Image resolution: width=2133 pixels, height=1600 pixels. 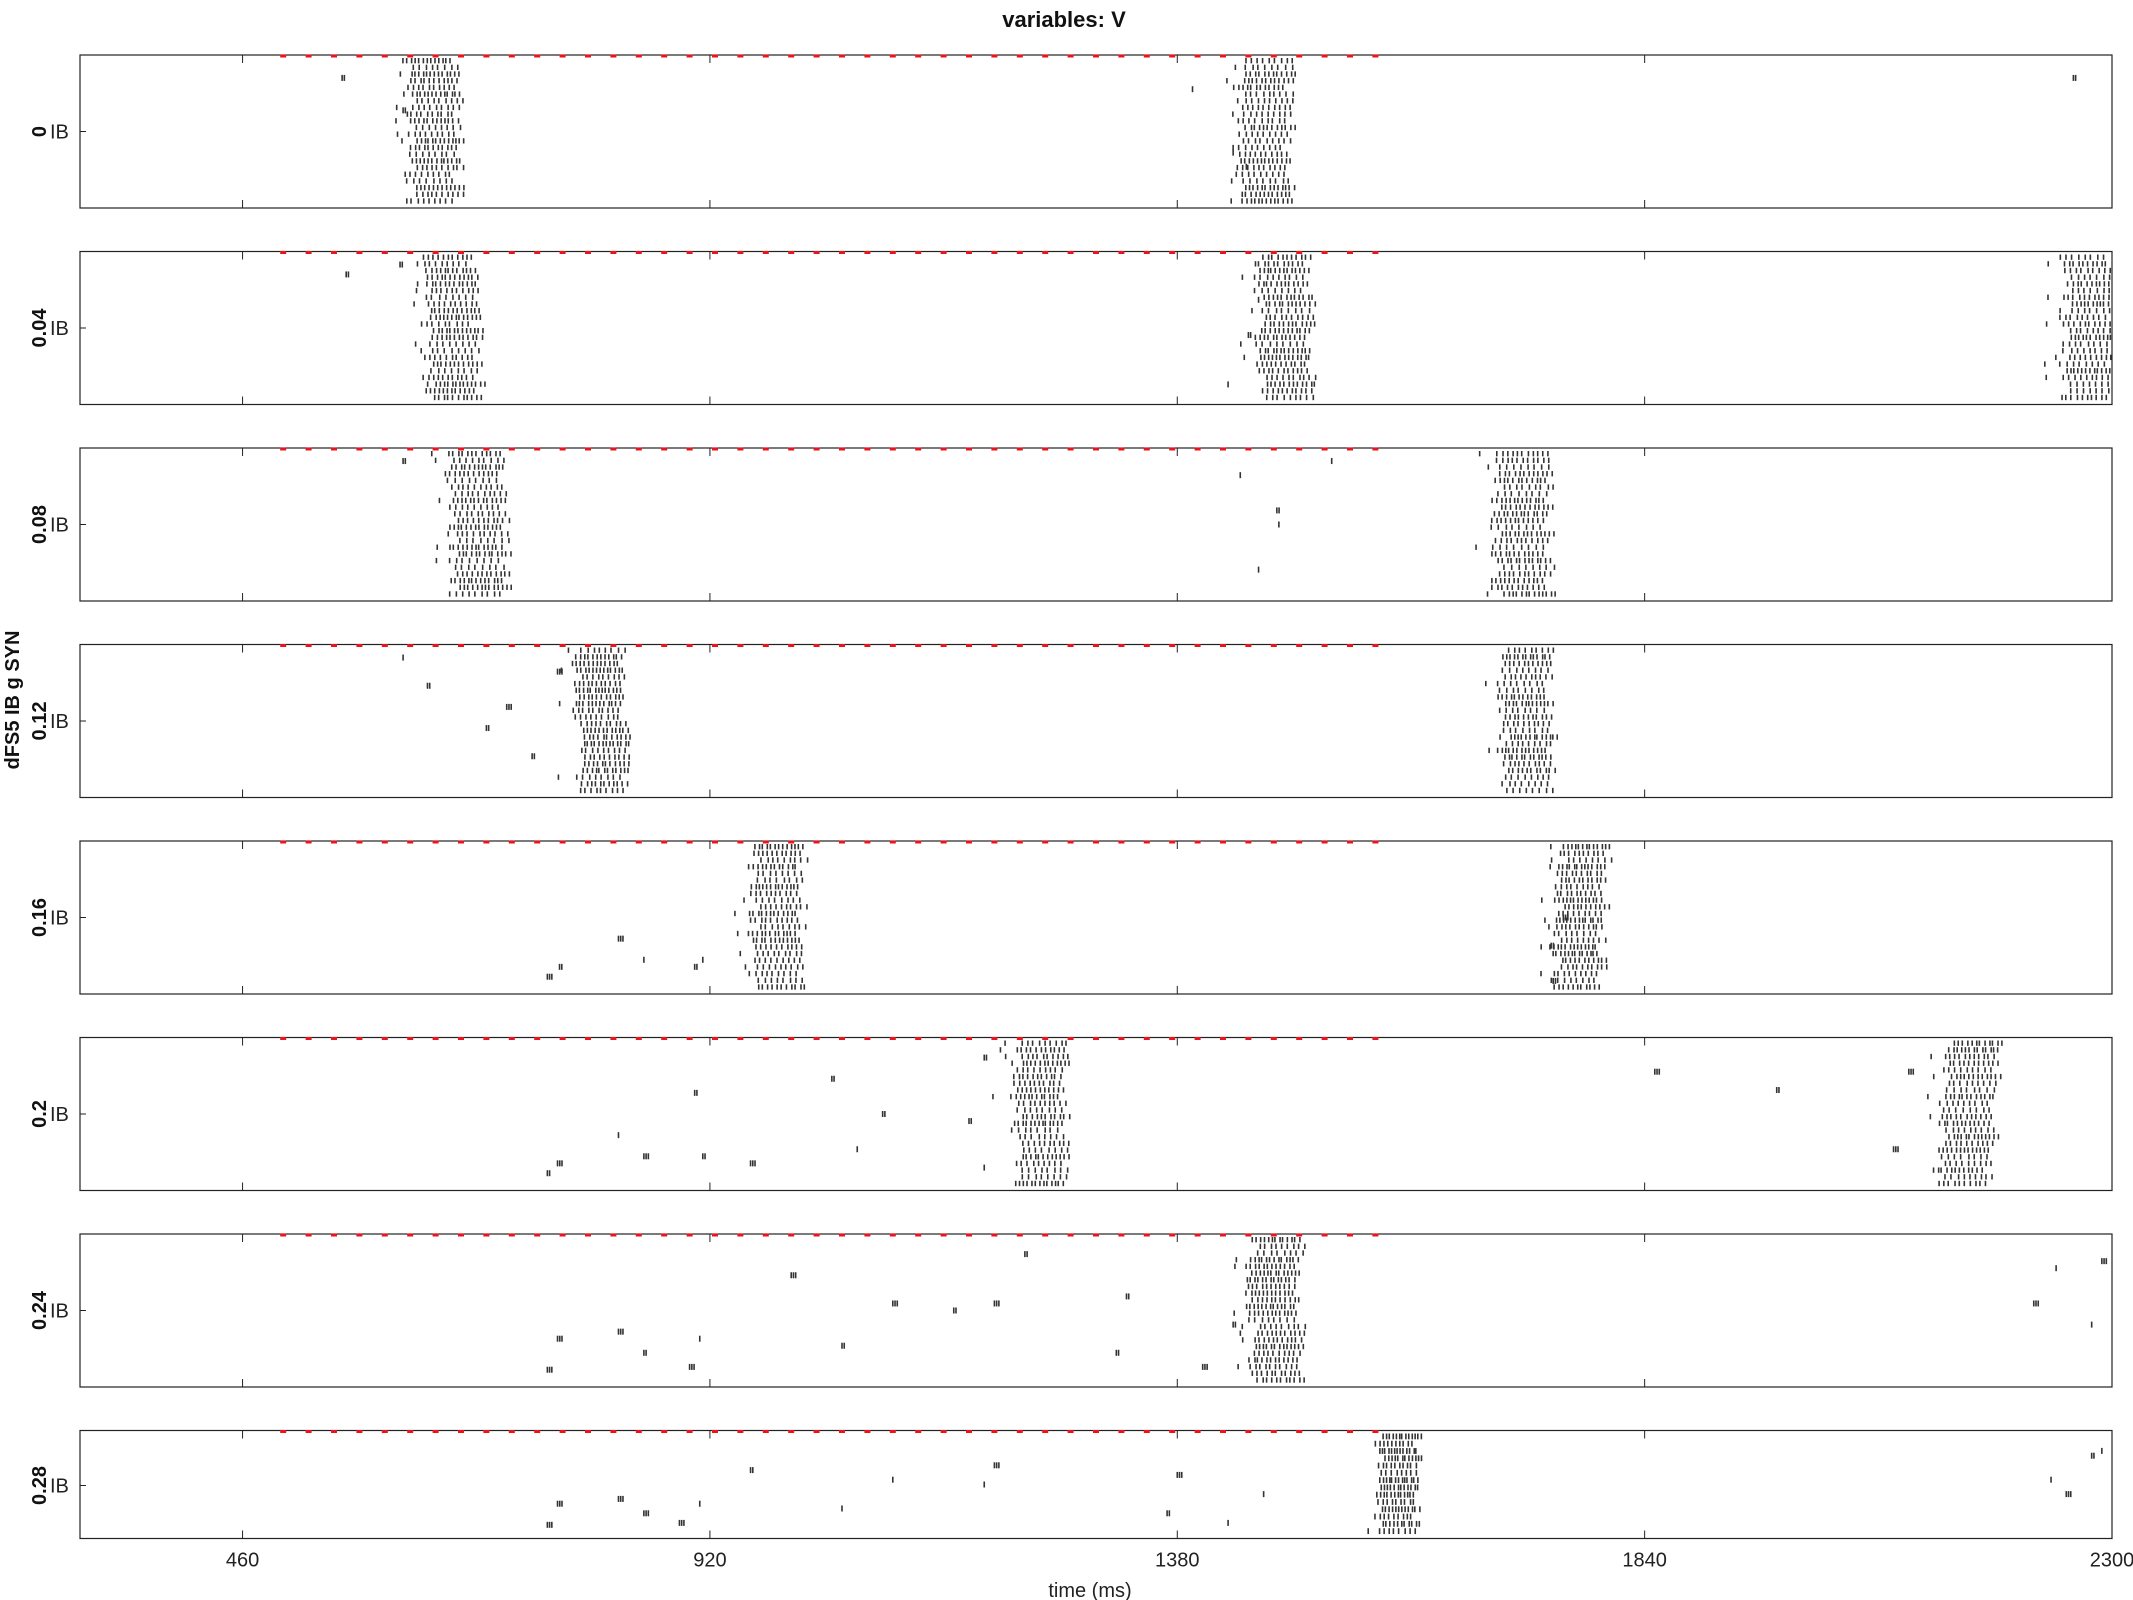 What do you see at coordinates (1064, 19) in the screenshot?
I see `figure-title: variables: V` at bounding box center [1064, 19].